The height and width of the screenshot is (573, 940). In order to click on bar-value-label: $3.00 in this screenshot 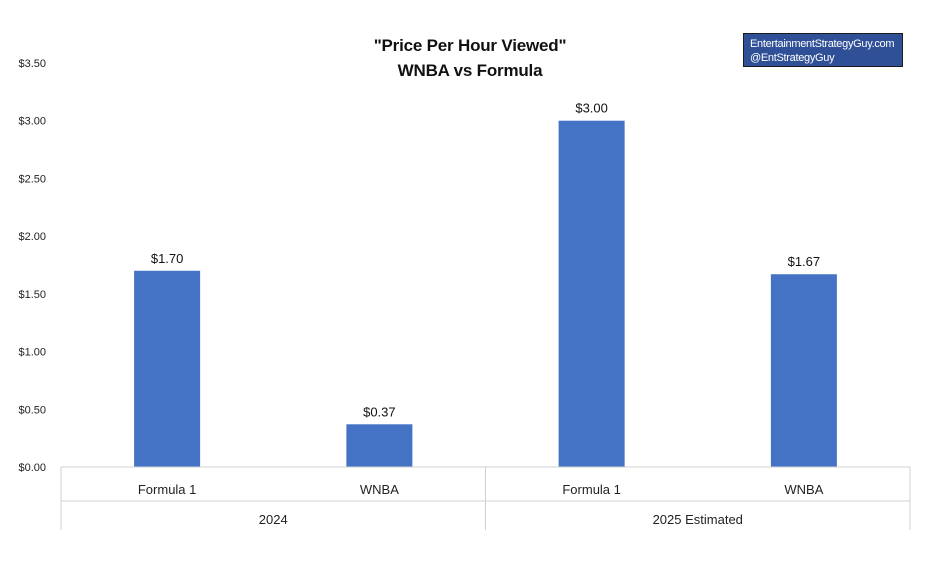, I will do `click(591, 108)`.